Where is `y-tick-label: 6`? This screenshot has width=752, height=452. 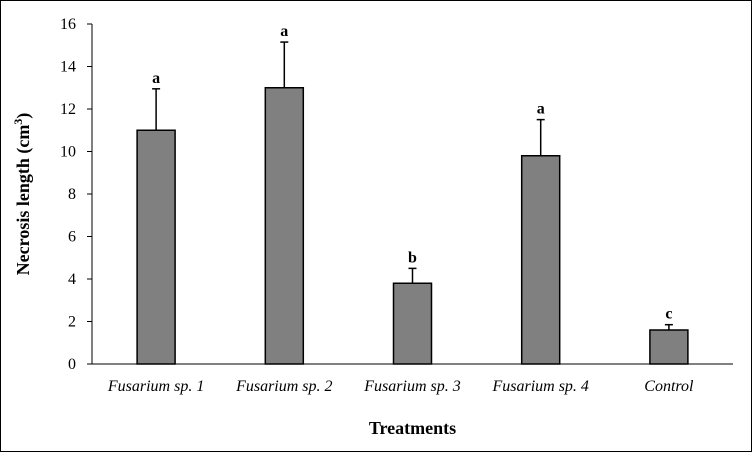
y-tick-label: 6 is located at coordinates (72, 237).